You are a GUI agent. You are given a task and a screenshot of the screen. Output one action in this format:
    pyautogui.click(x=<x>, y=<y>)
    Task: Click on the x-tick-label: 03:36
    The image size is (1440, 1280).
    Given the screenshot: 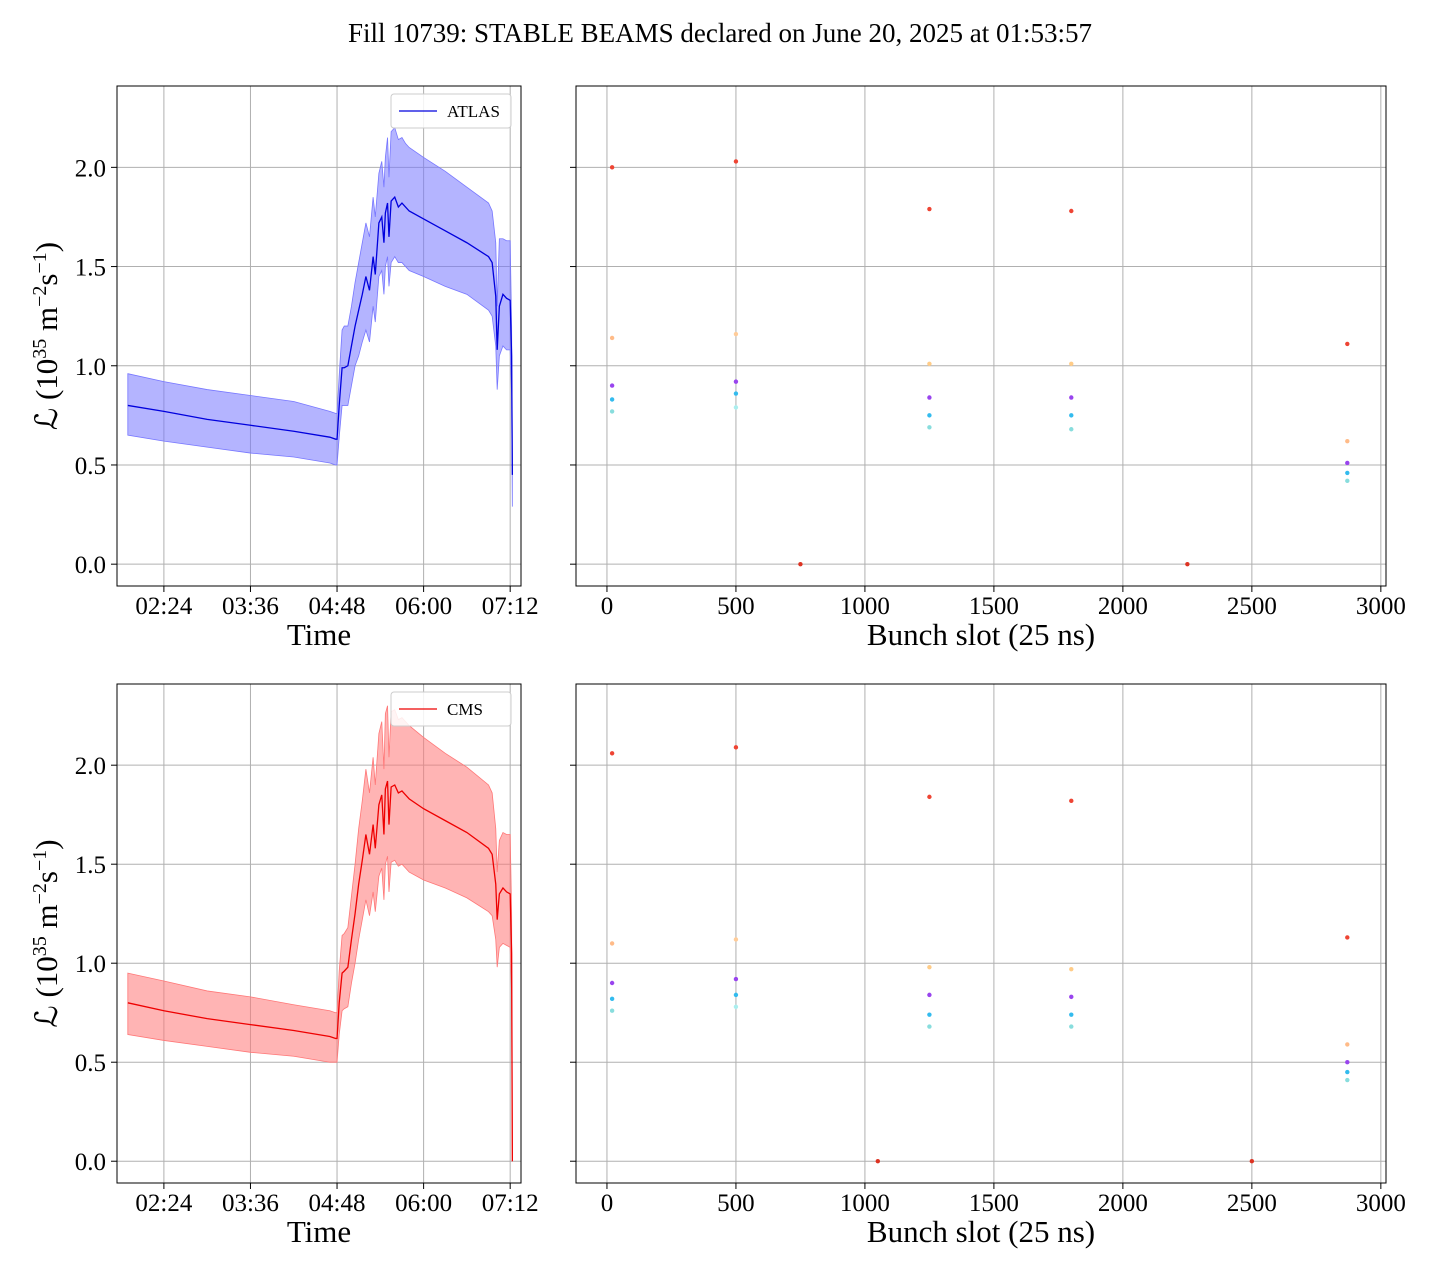 What is the action you would take?
    pyautogui.click(x=250, y=1203)
    